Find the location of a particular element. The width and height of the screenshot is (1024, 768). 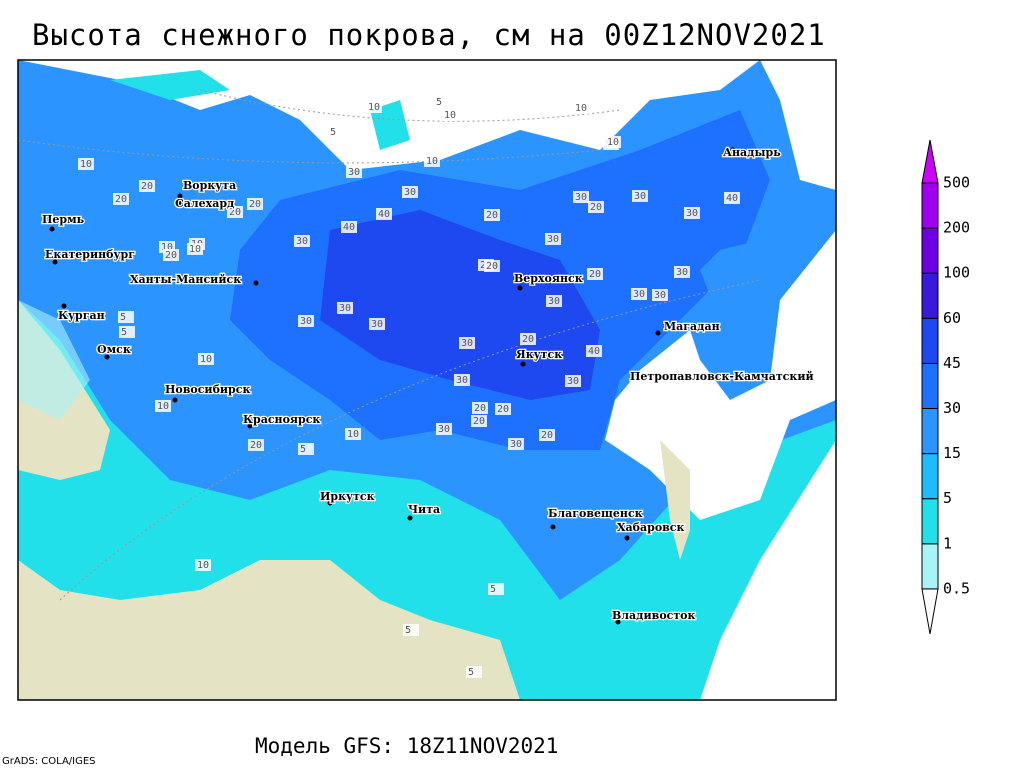

city-label: Чита is located at coordinates (424, 509).